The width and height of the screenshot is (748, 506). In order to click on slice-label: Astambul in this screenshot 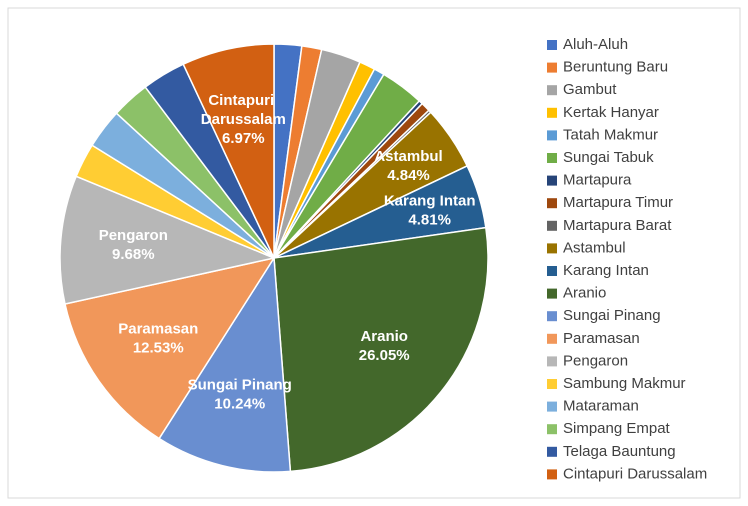, I will do `click(408, 156)`.